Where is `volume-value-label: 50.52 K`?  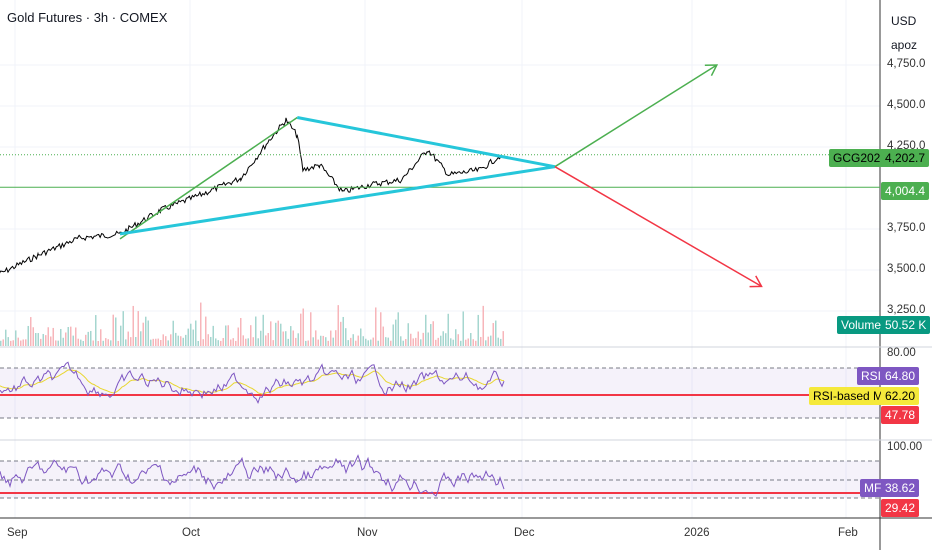 volume-value-label: 50.52 K is located at coordinates (906, 325).